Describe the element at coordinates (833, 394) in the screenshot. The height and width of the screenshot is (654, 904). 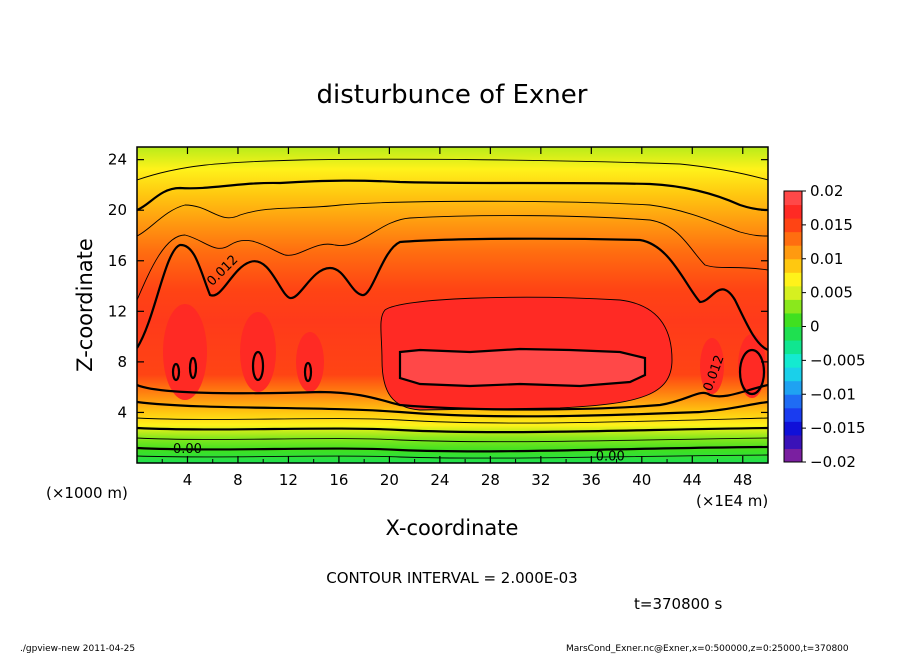
I see `colorbar-tick-label: −0.01` at that location.